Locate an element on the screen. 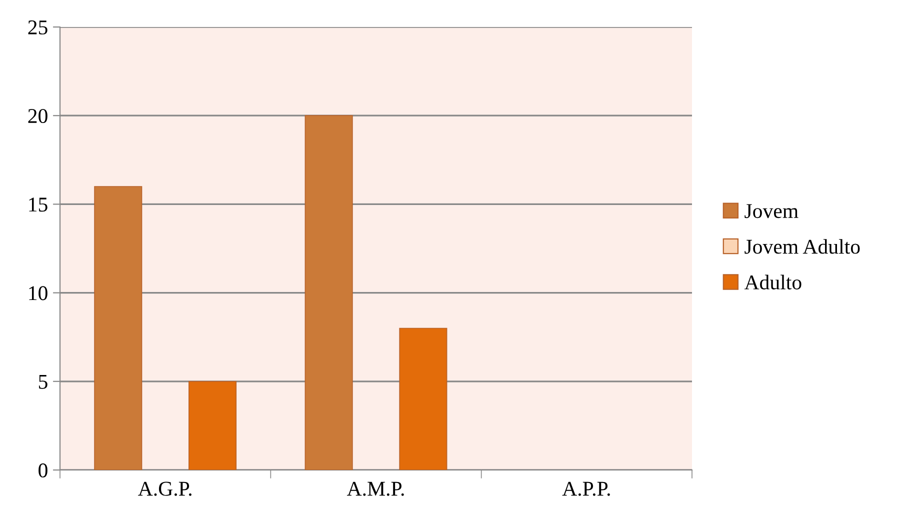 The image size is (904, 511). y-tick-label: 15 is located at coordinates (38, 205).